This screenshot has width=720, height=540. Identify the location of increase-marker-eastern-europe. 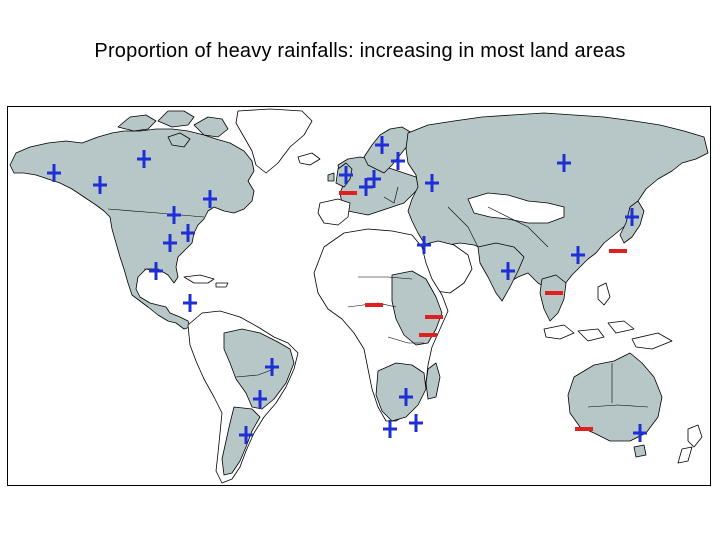
(374, 179).